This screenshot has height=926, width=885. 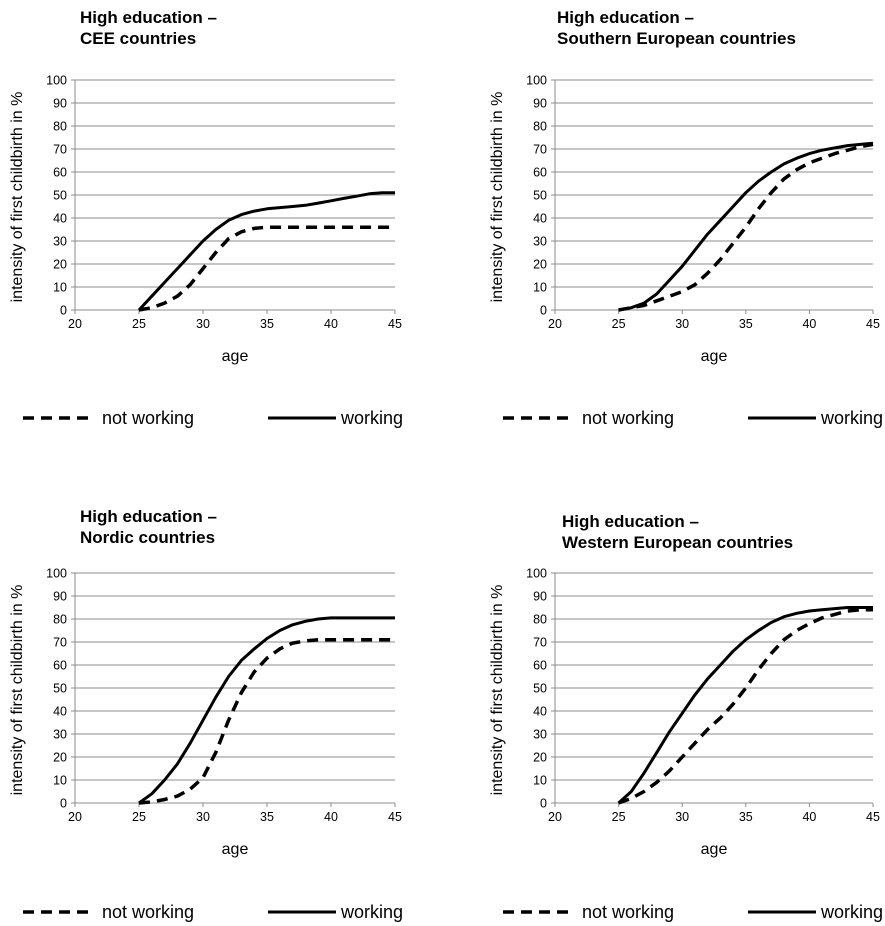 I want to click on chart-title-line: Nordic countries, so click(x=147, y=537).